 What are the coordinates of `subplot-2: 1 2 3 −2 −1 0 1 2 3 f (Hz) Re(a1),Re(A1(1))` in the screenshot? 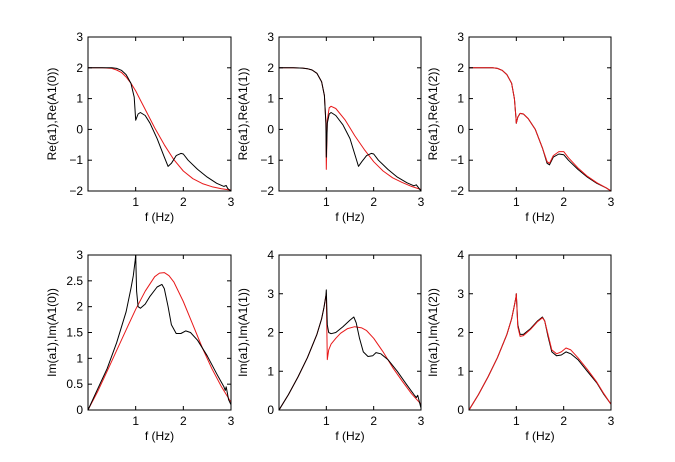 It's located at (330, 127).